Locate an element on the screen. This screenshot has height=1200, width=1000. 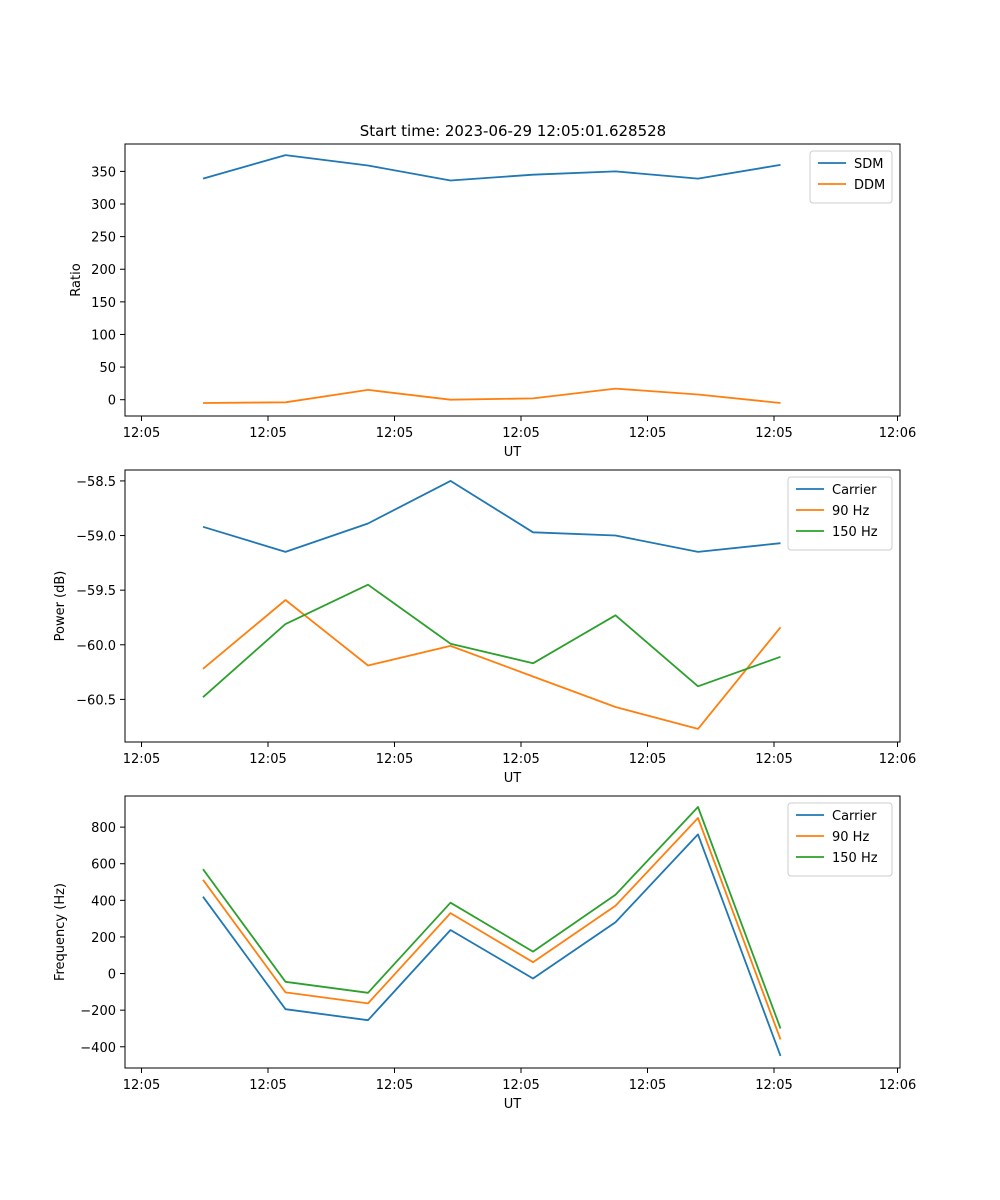
y-tick-label: 250 is located at coordinates (103, 238).